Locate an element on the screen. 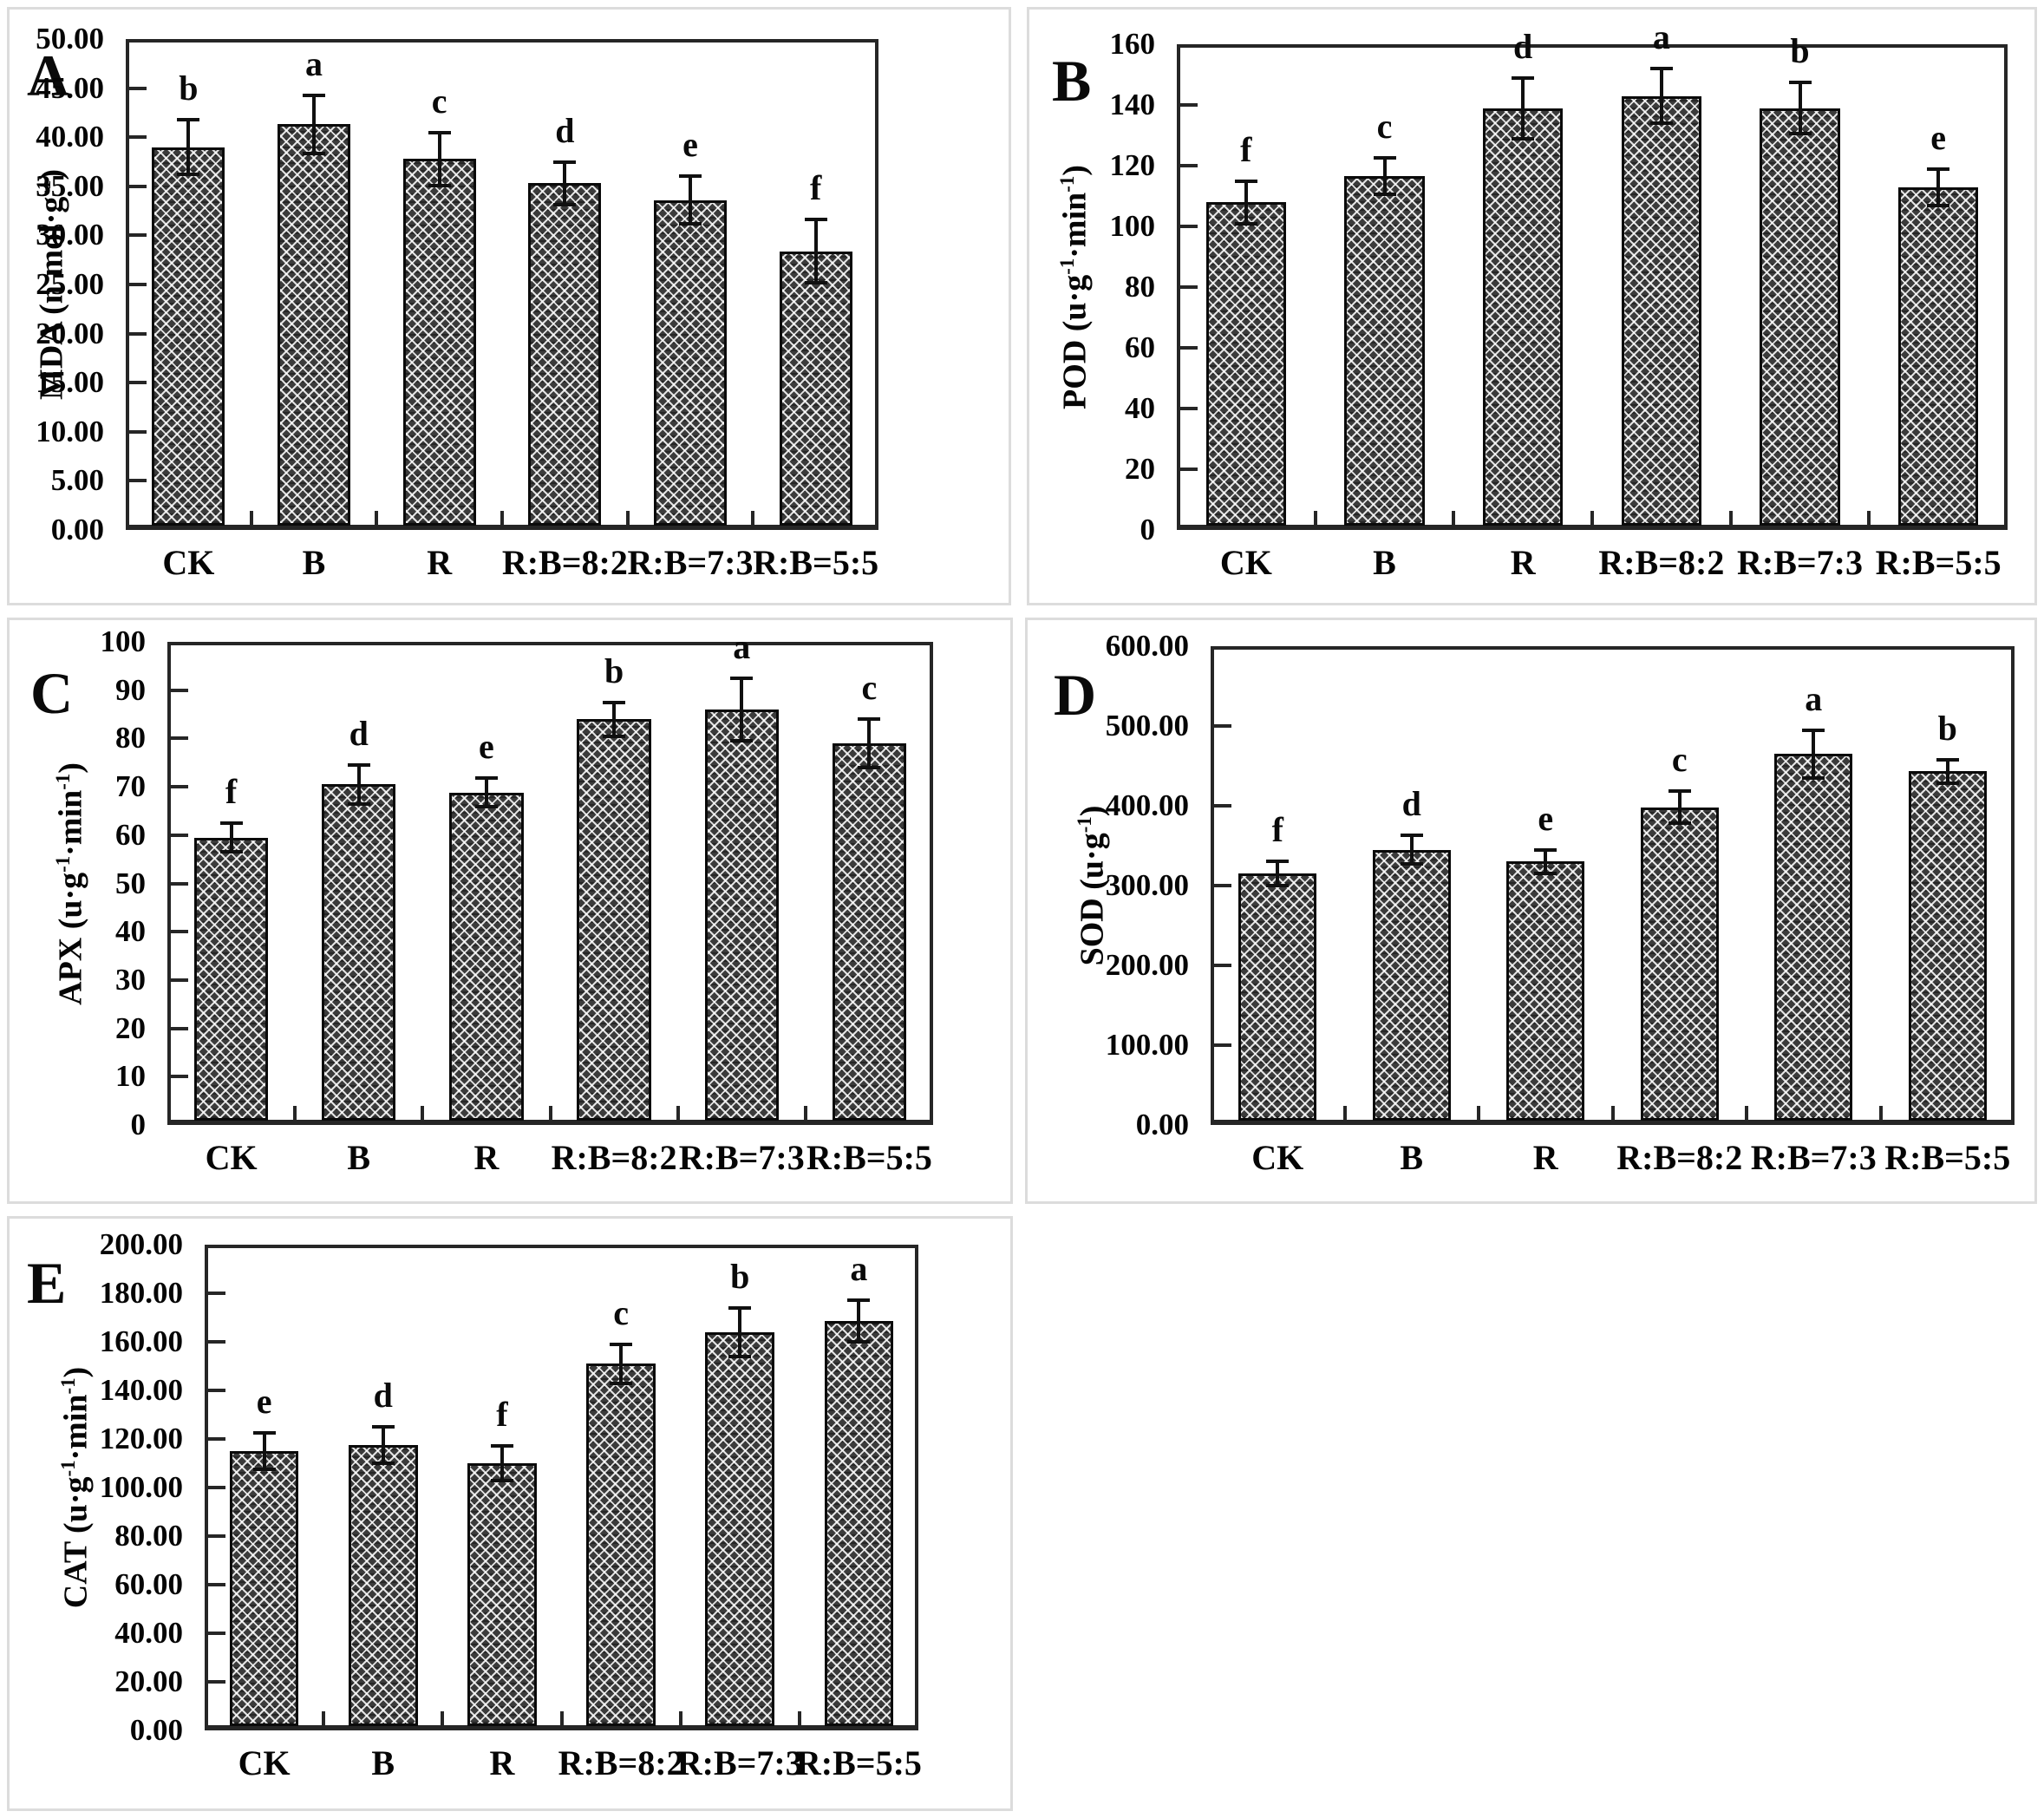 Image resolution: width=2044 pixels, height=1818 pixels. panel-letter: D is located at coordinates (1075, 695).